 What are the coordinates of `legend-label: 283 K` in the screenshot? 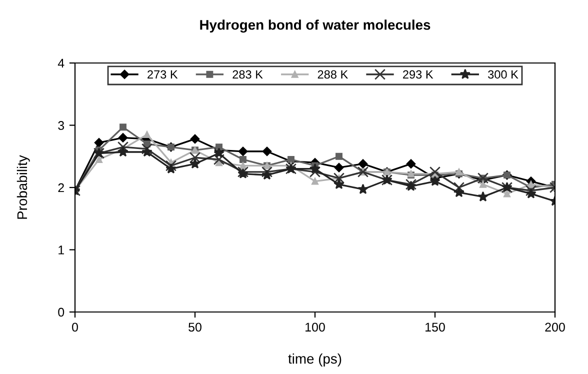 It's located at (247, 74).